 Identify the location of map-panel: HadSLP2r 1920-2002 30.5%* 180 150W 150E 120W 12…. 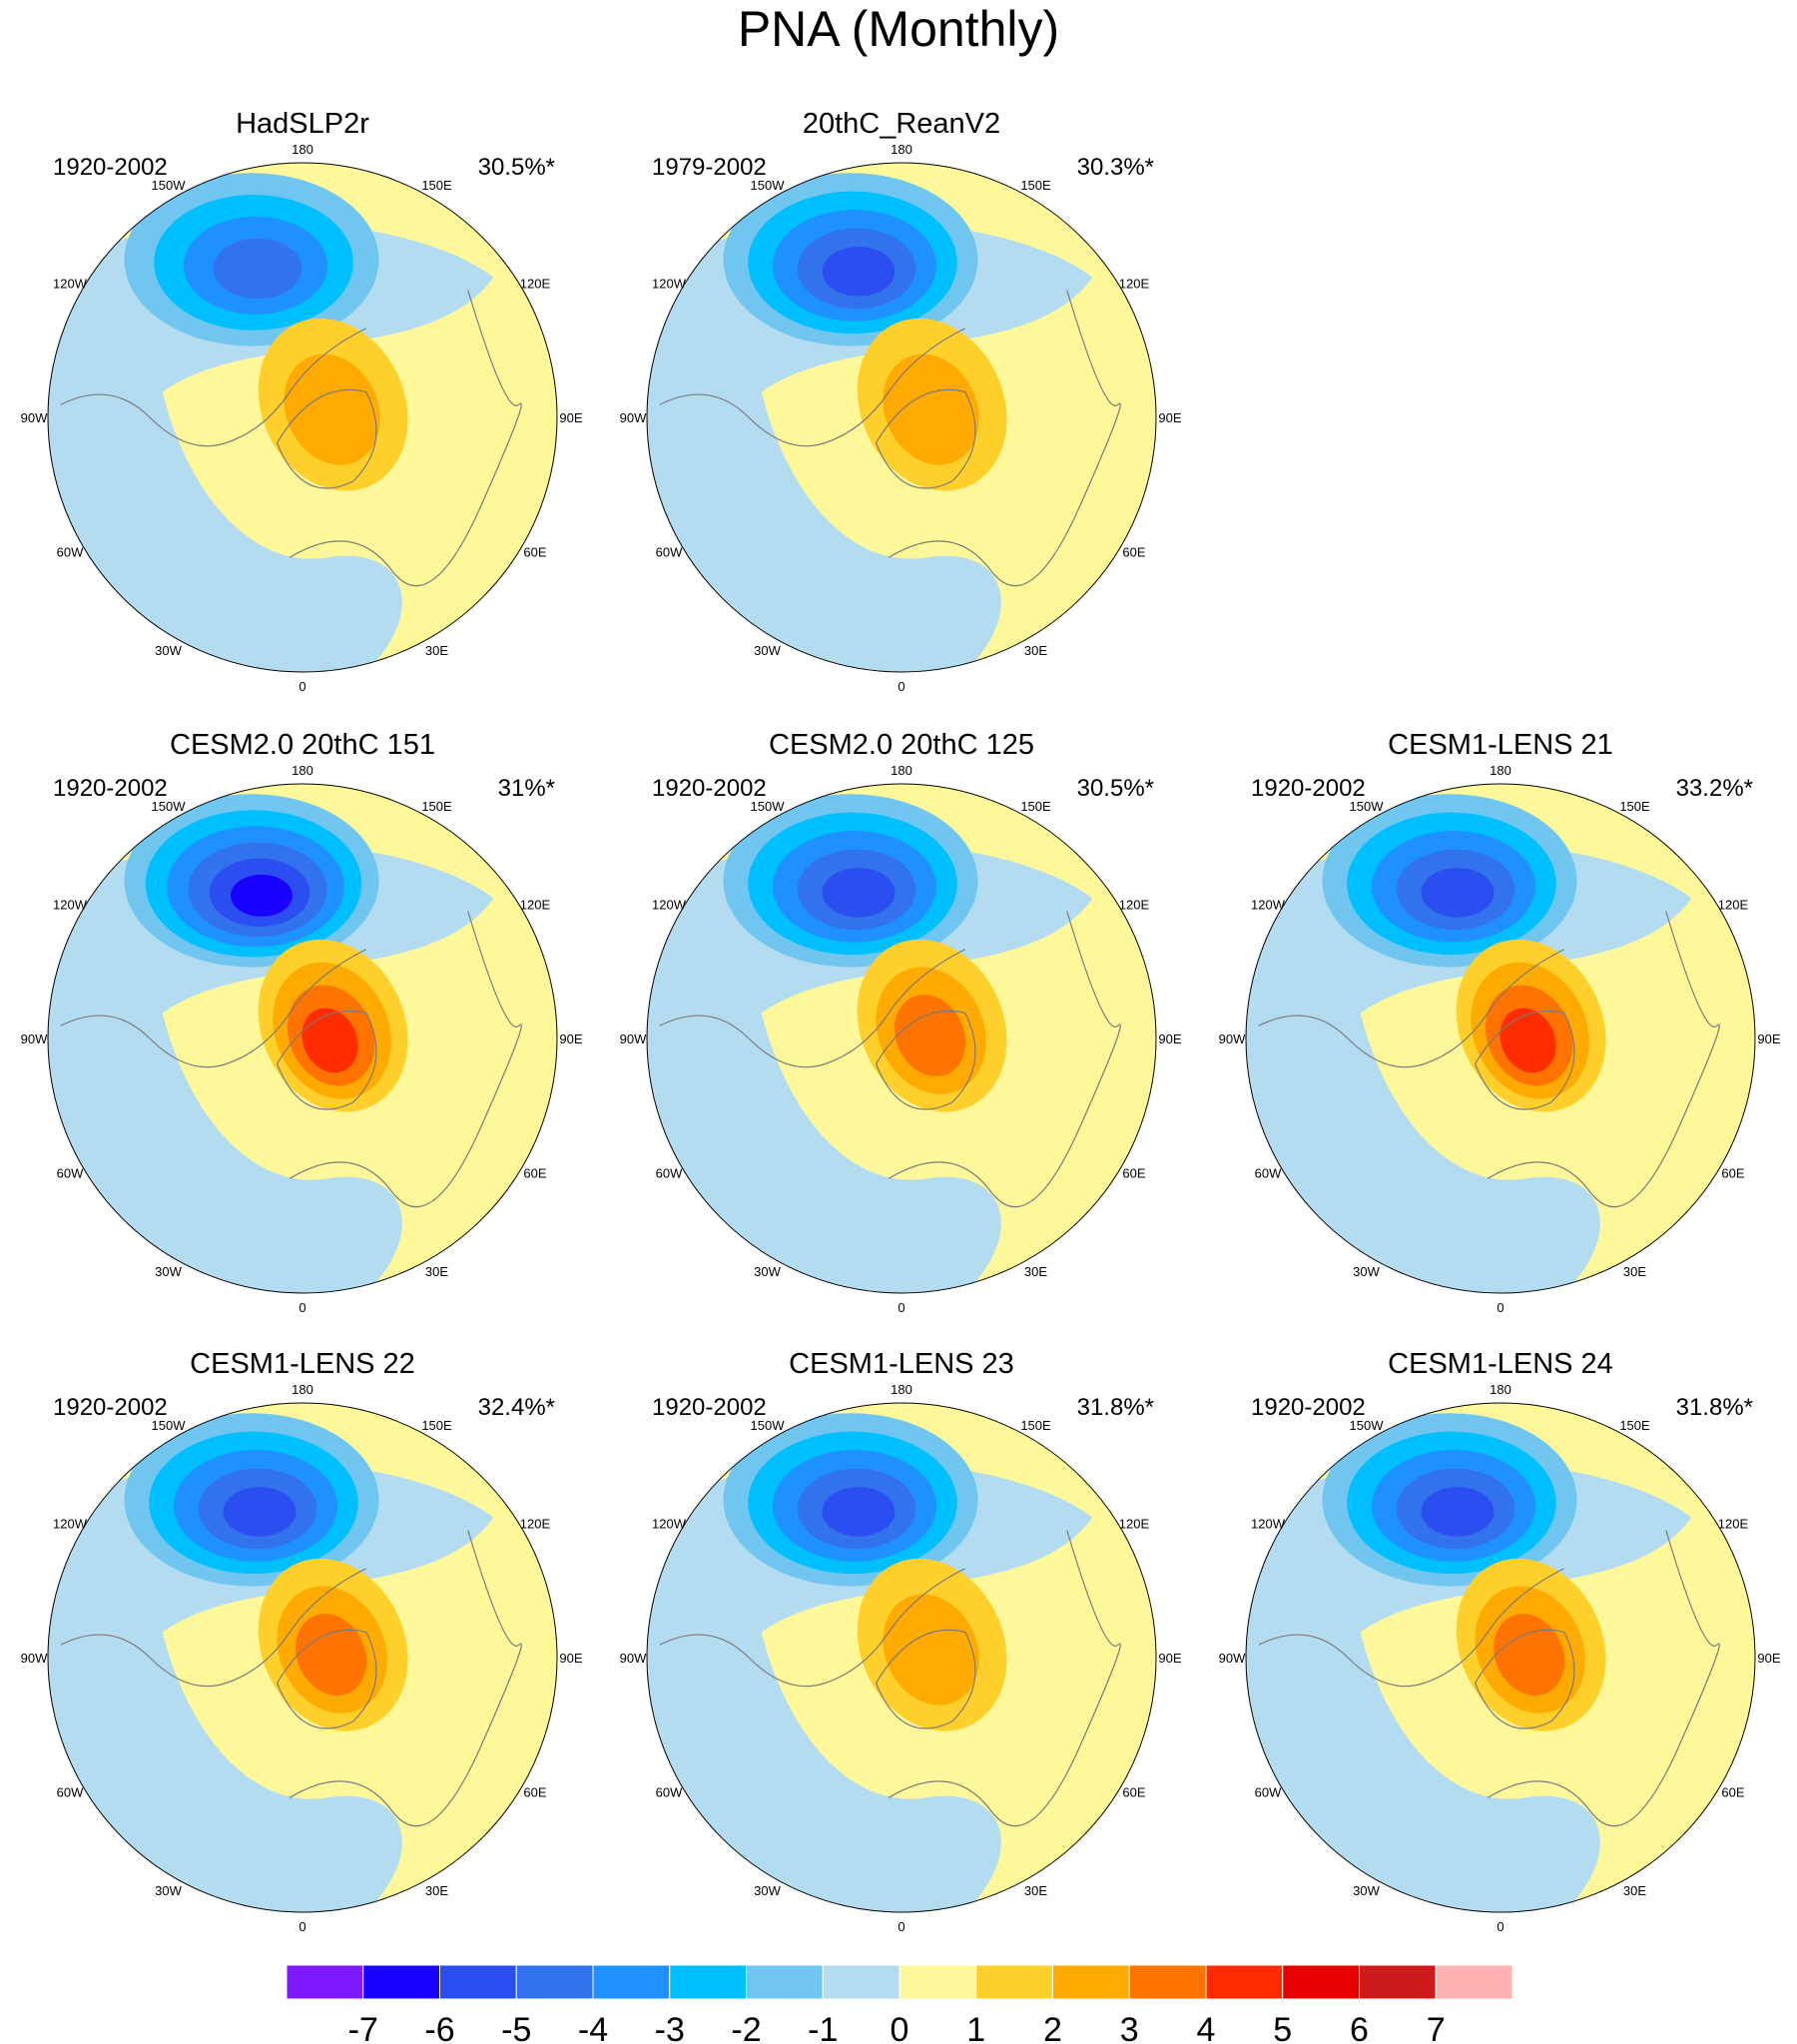
(302, 401).